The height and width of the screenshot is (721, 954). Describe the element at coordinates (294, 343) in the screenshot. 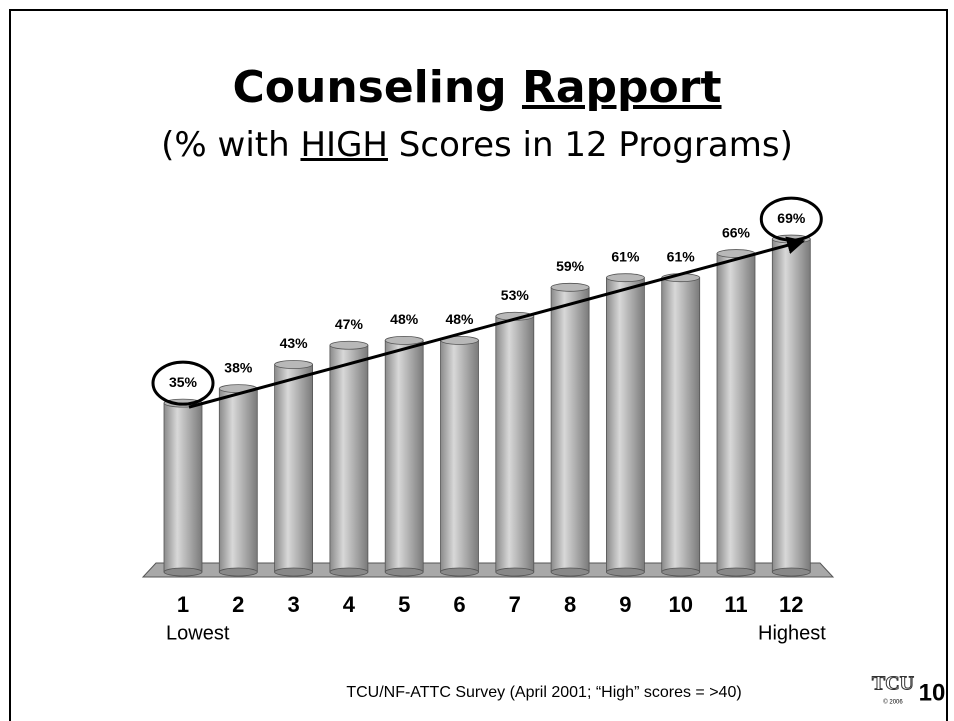

I see `value-label: 43%` at that location.